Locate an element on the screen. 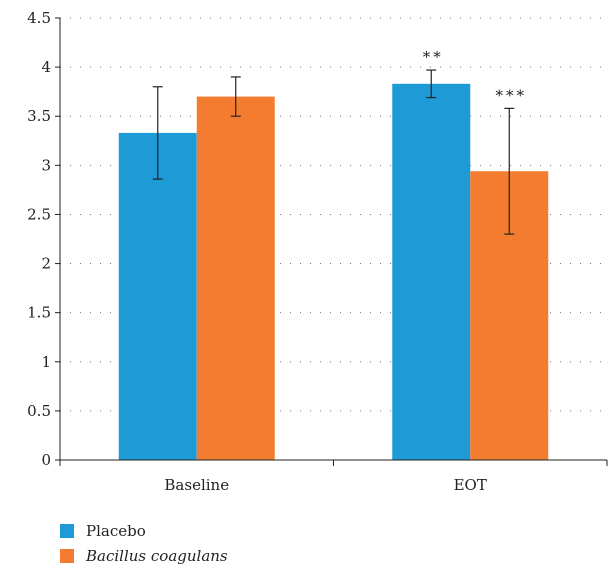  y-tick-label-9: 4.5 is located at coordinates (39, 18).